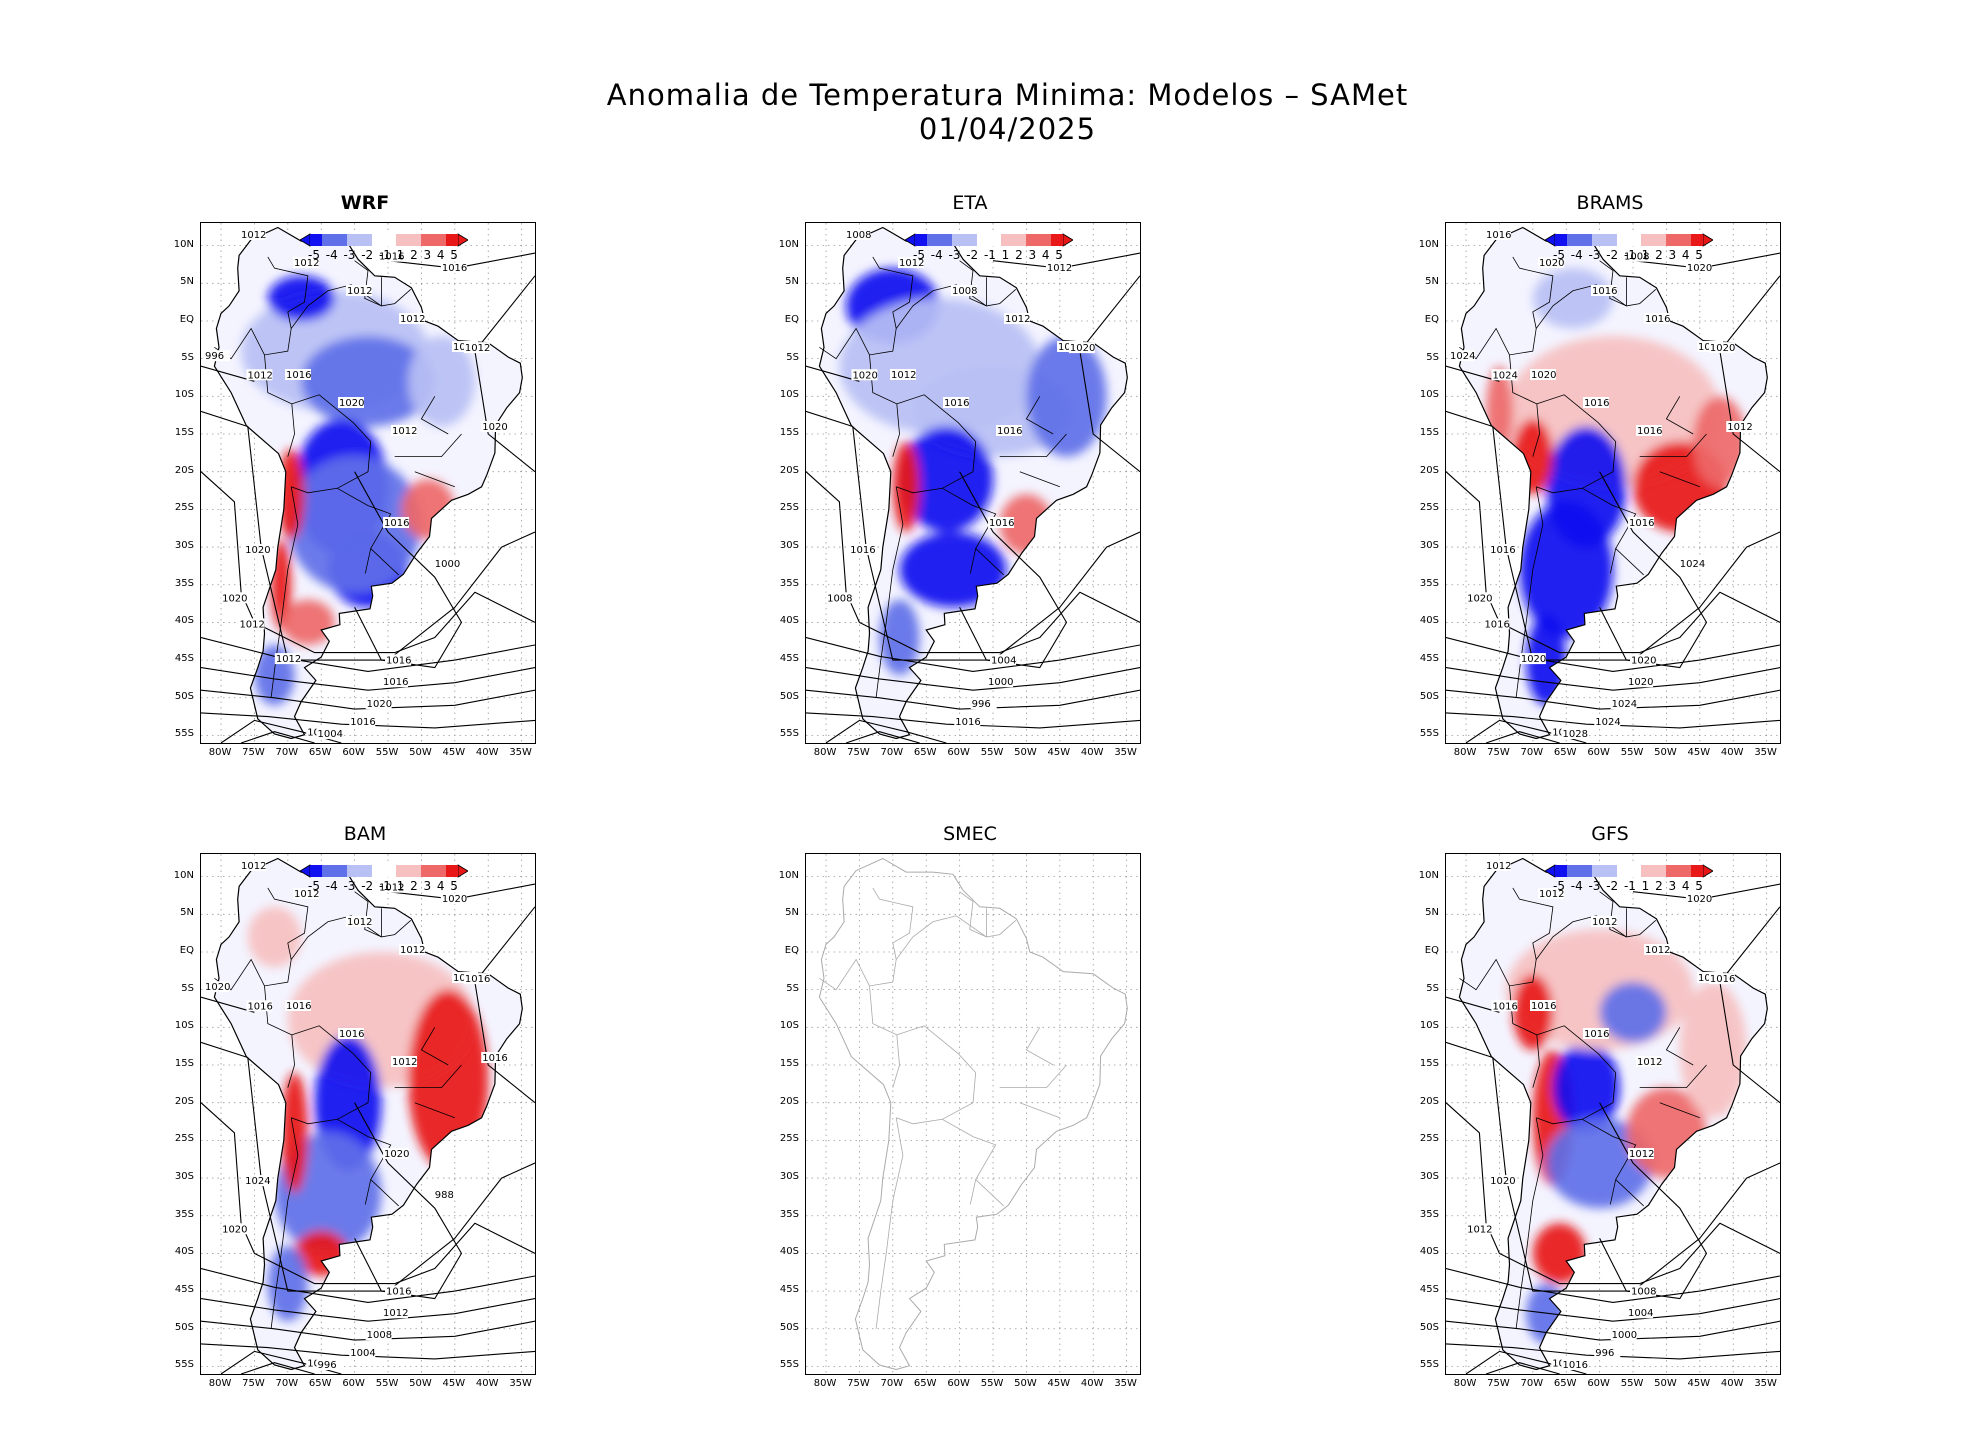 This screenshot has height=1436, width=1964. What do you see at coordinates (1598, 752) in the screenshot?
I see `x-tick-label: 60W` at bounding box center [1598, 752].